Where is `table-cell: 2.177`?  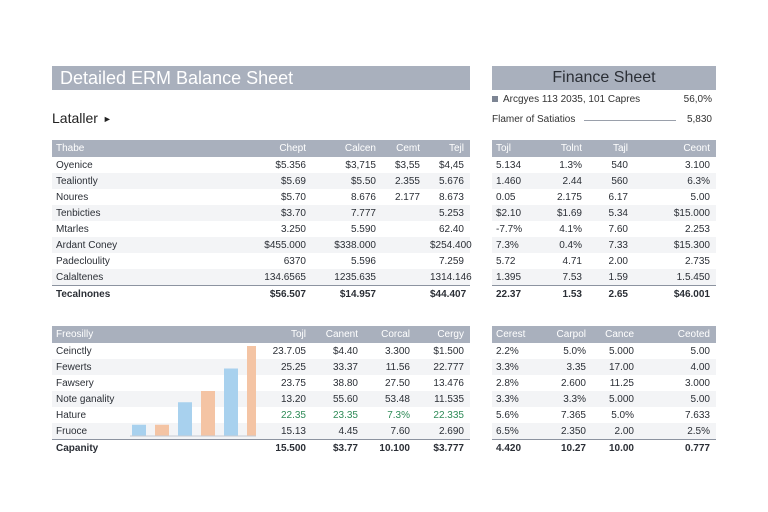
table-cell: 2.177 is located at coordinates (407, 197).